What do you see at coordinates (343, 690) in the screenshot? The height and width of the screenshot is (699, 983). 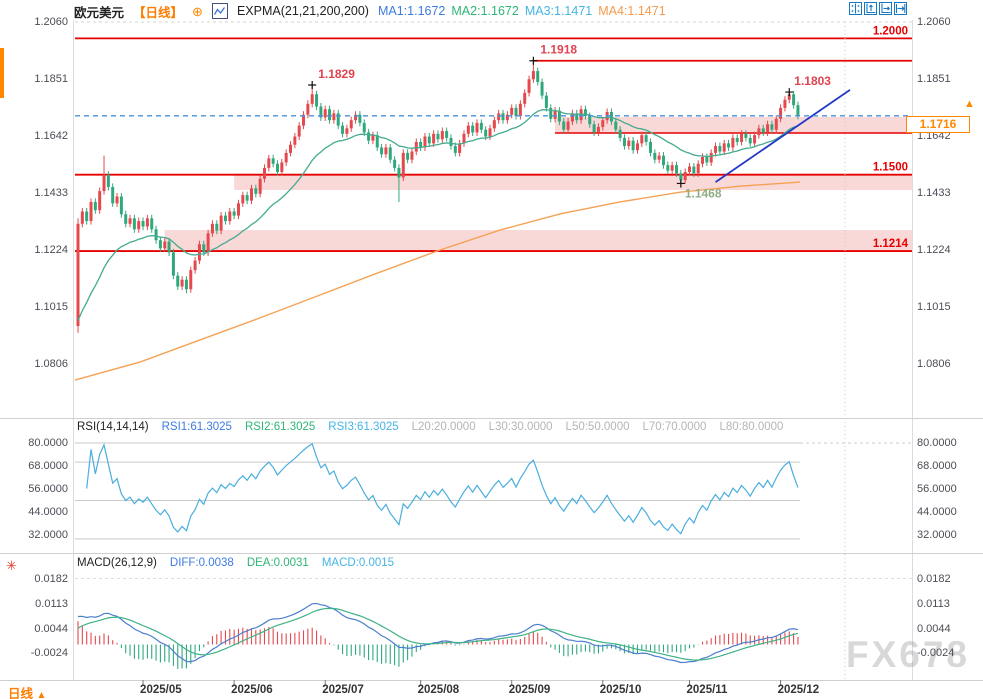 I see `x-axis-month-label: 2025/07` at bounding box center [343, 690].